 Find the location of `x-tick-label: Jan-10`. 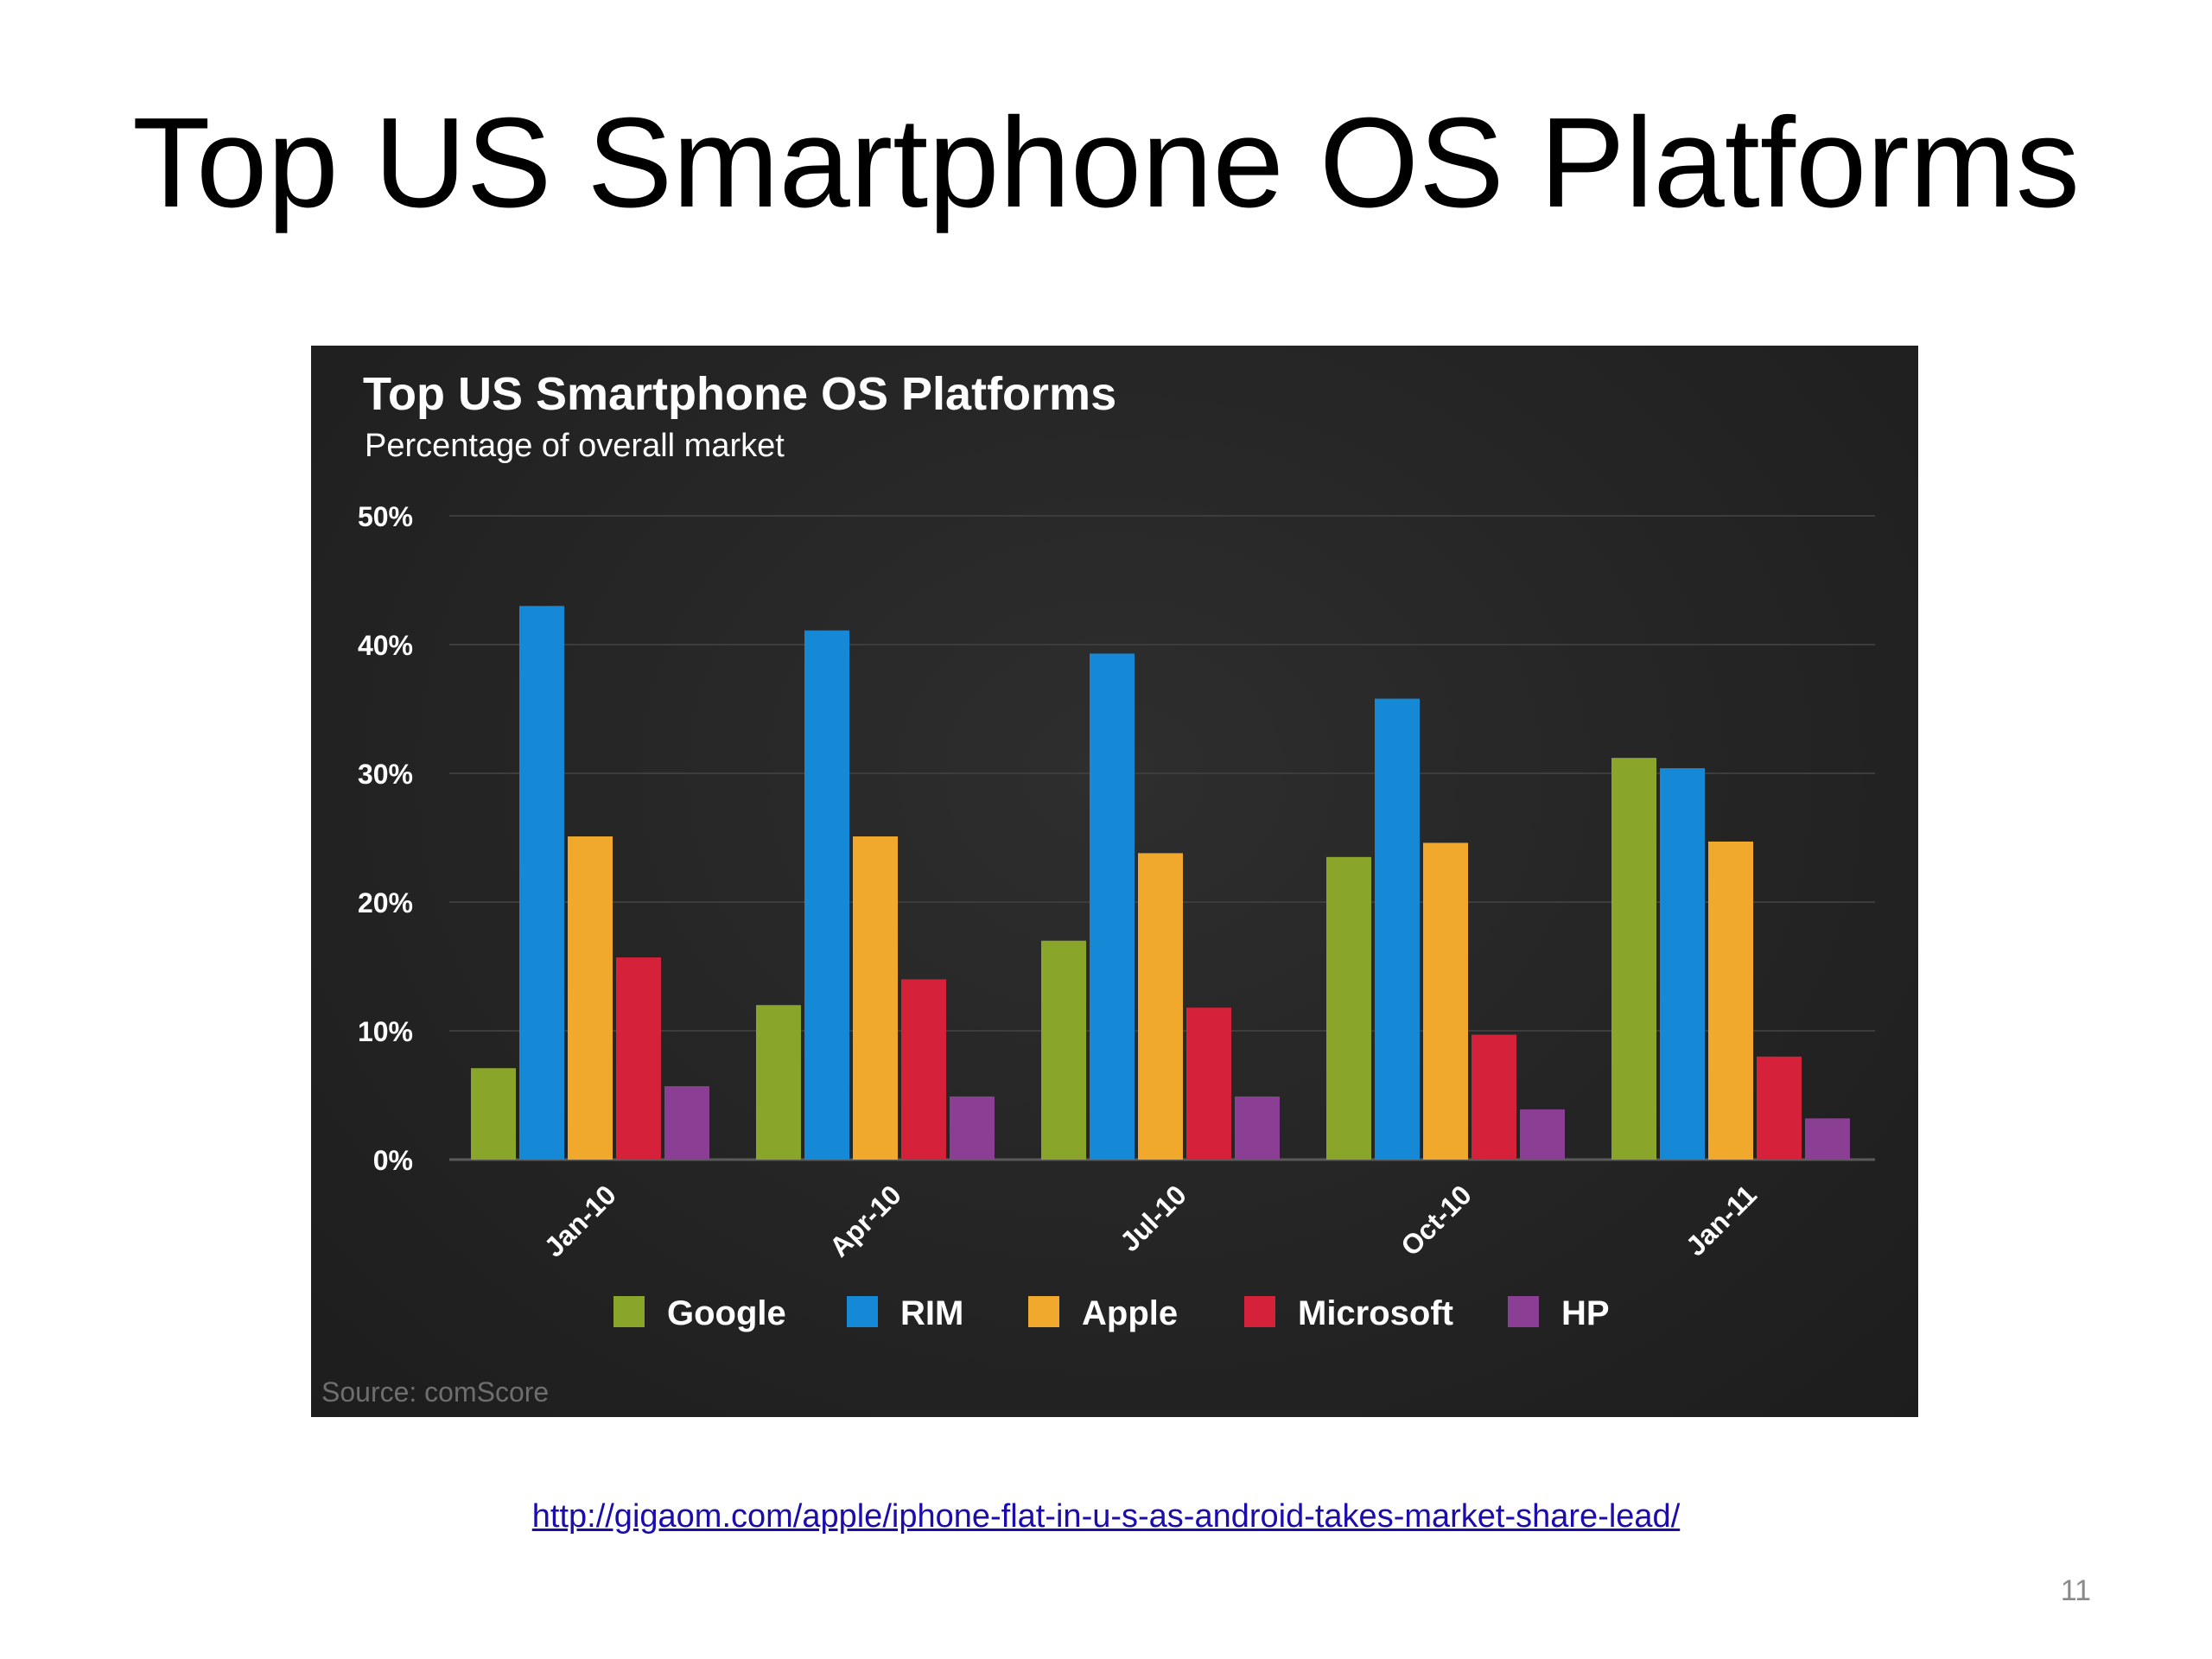

x-tick-label: Jan-10 is located at coordinates (580, 1220).